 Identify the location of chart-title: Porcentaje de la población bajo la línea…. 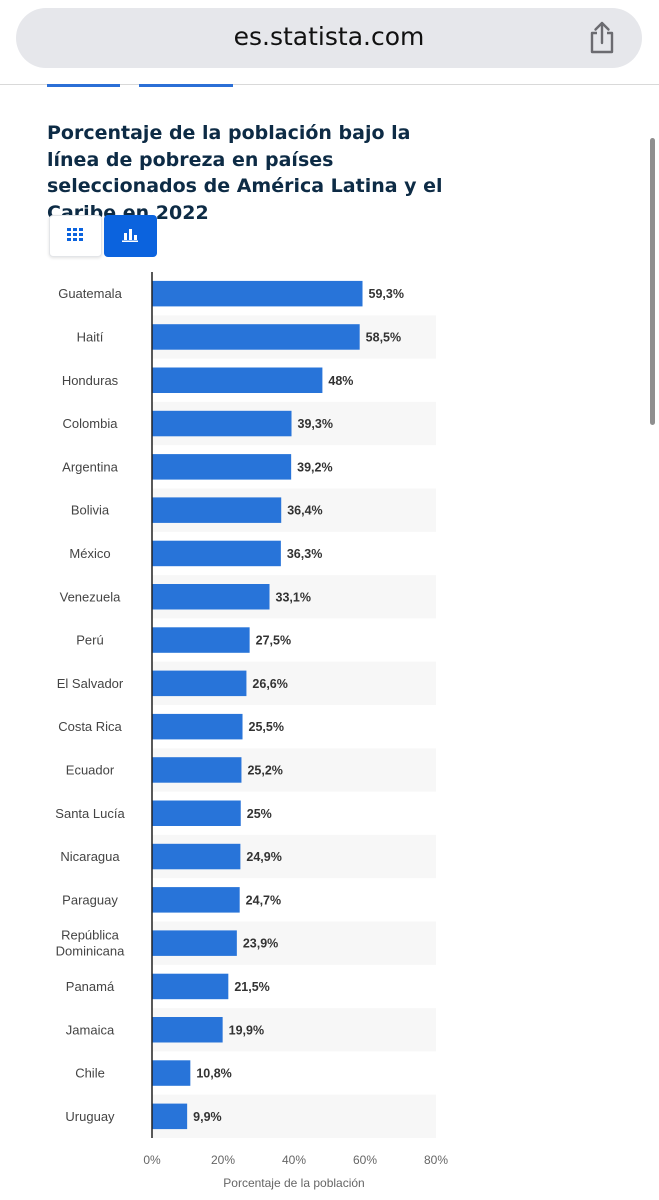
(245, 173).